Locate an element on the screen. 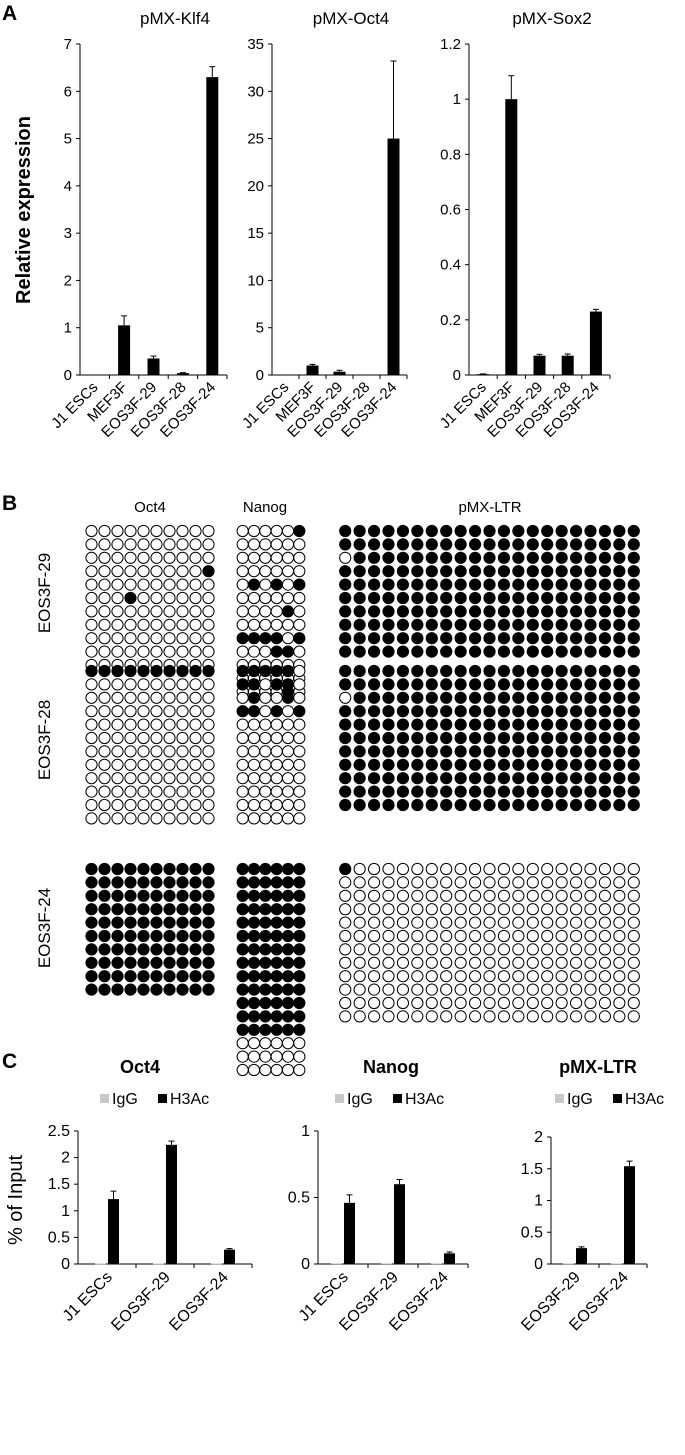  y-tick-label: 5 is located at coordinates (68, 139).